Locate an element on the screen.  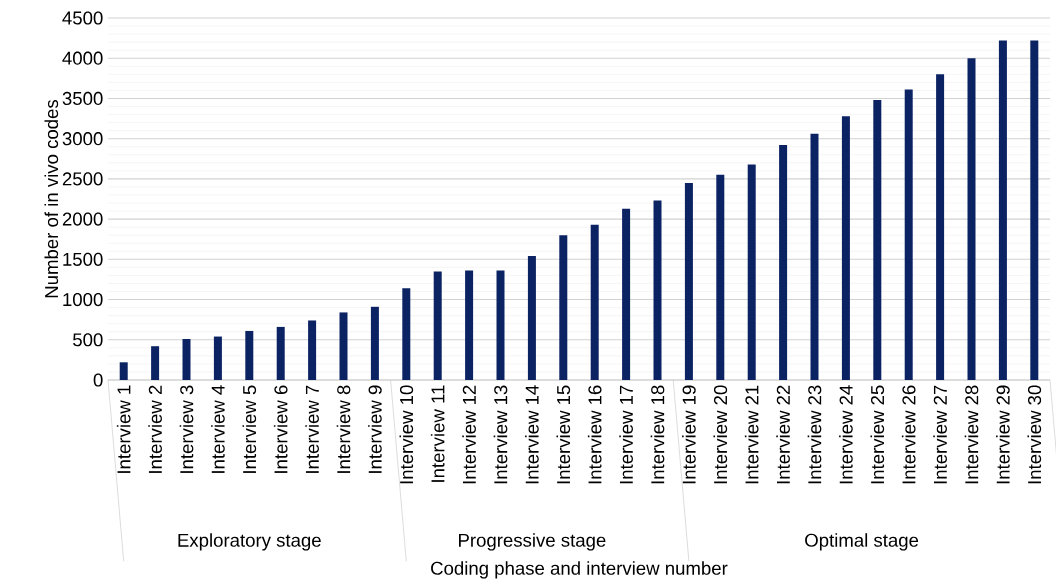
y-tick-label: 1500 is located at coordinates (83, 259).